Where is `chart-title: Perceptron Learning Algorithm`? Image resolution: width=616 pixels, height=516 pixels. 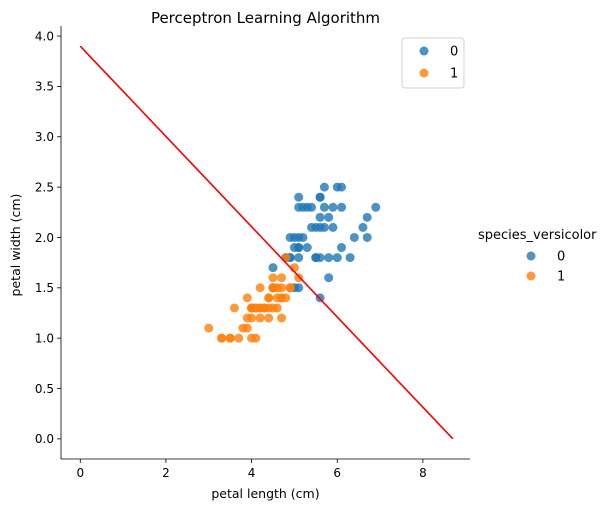 chart-title: Perceptron Learning Algorithm is located at coordinates (265, 18).